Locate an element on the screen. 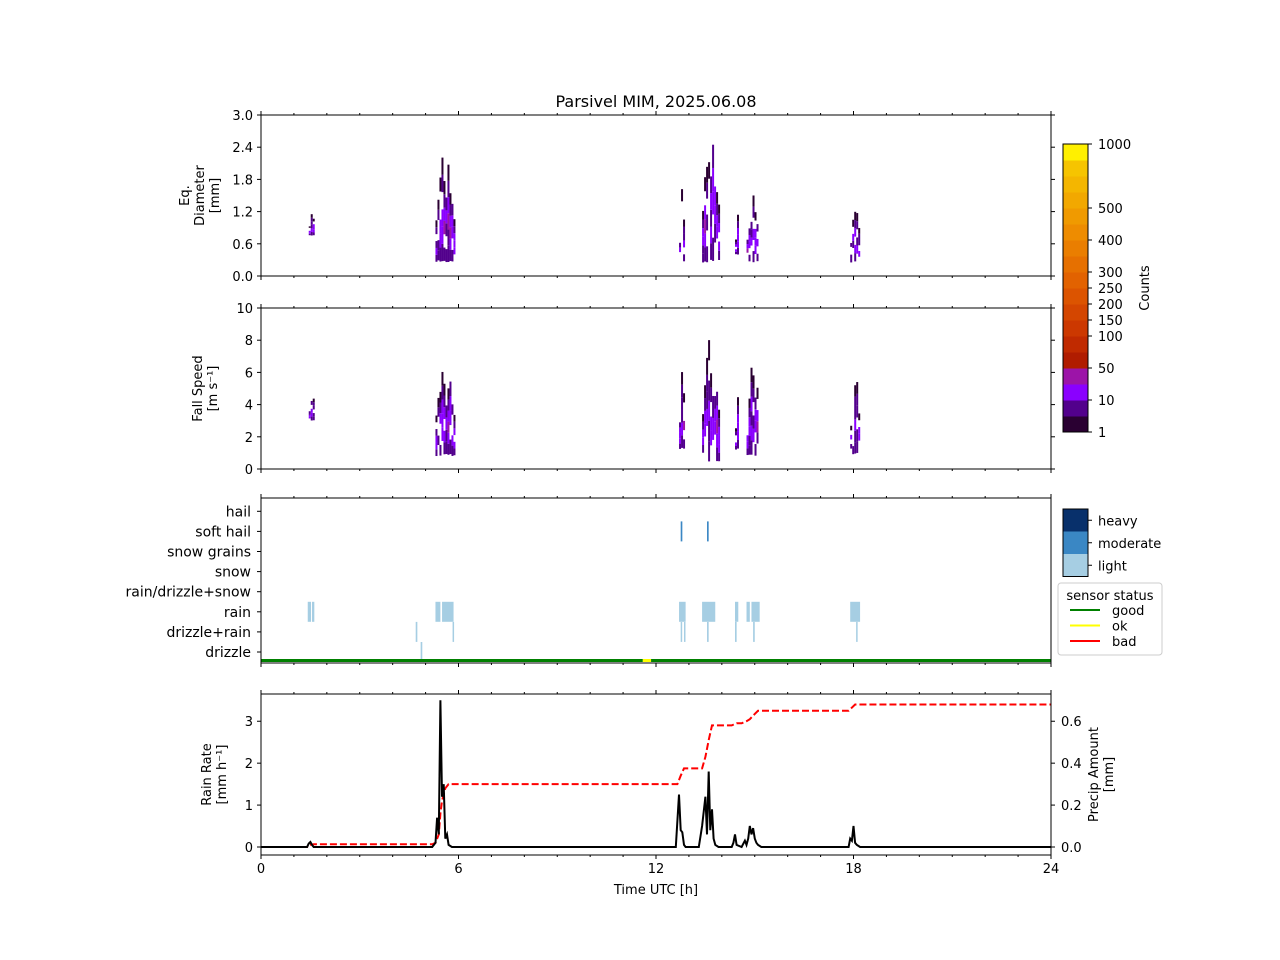 Image resolution: width=1280 pixels, height=960 pixels. rain-rate-line is located at coordinates (656, 774).